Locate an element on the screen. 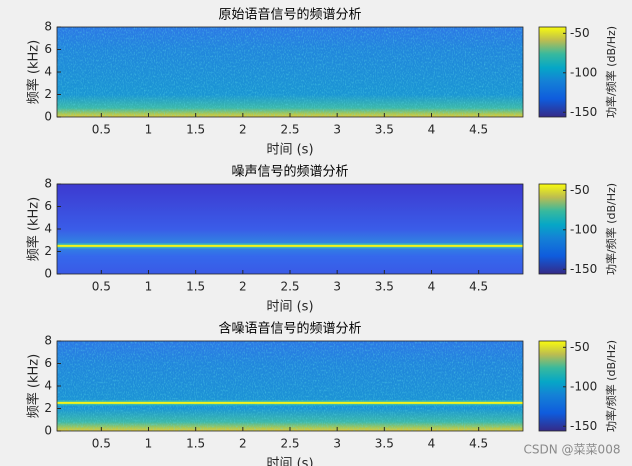  axes-title: 噪声信号的频谱分析 is located at coordinates (289, 172).